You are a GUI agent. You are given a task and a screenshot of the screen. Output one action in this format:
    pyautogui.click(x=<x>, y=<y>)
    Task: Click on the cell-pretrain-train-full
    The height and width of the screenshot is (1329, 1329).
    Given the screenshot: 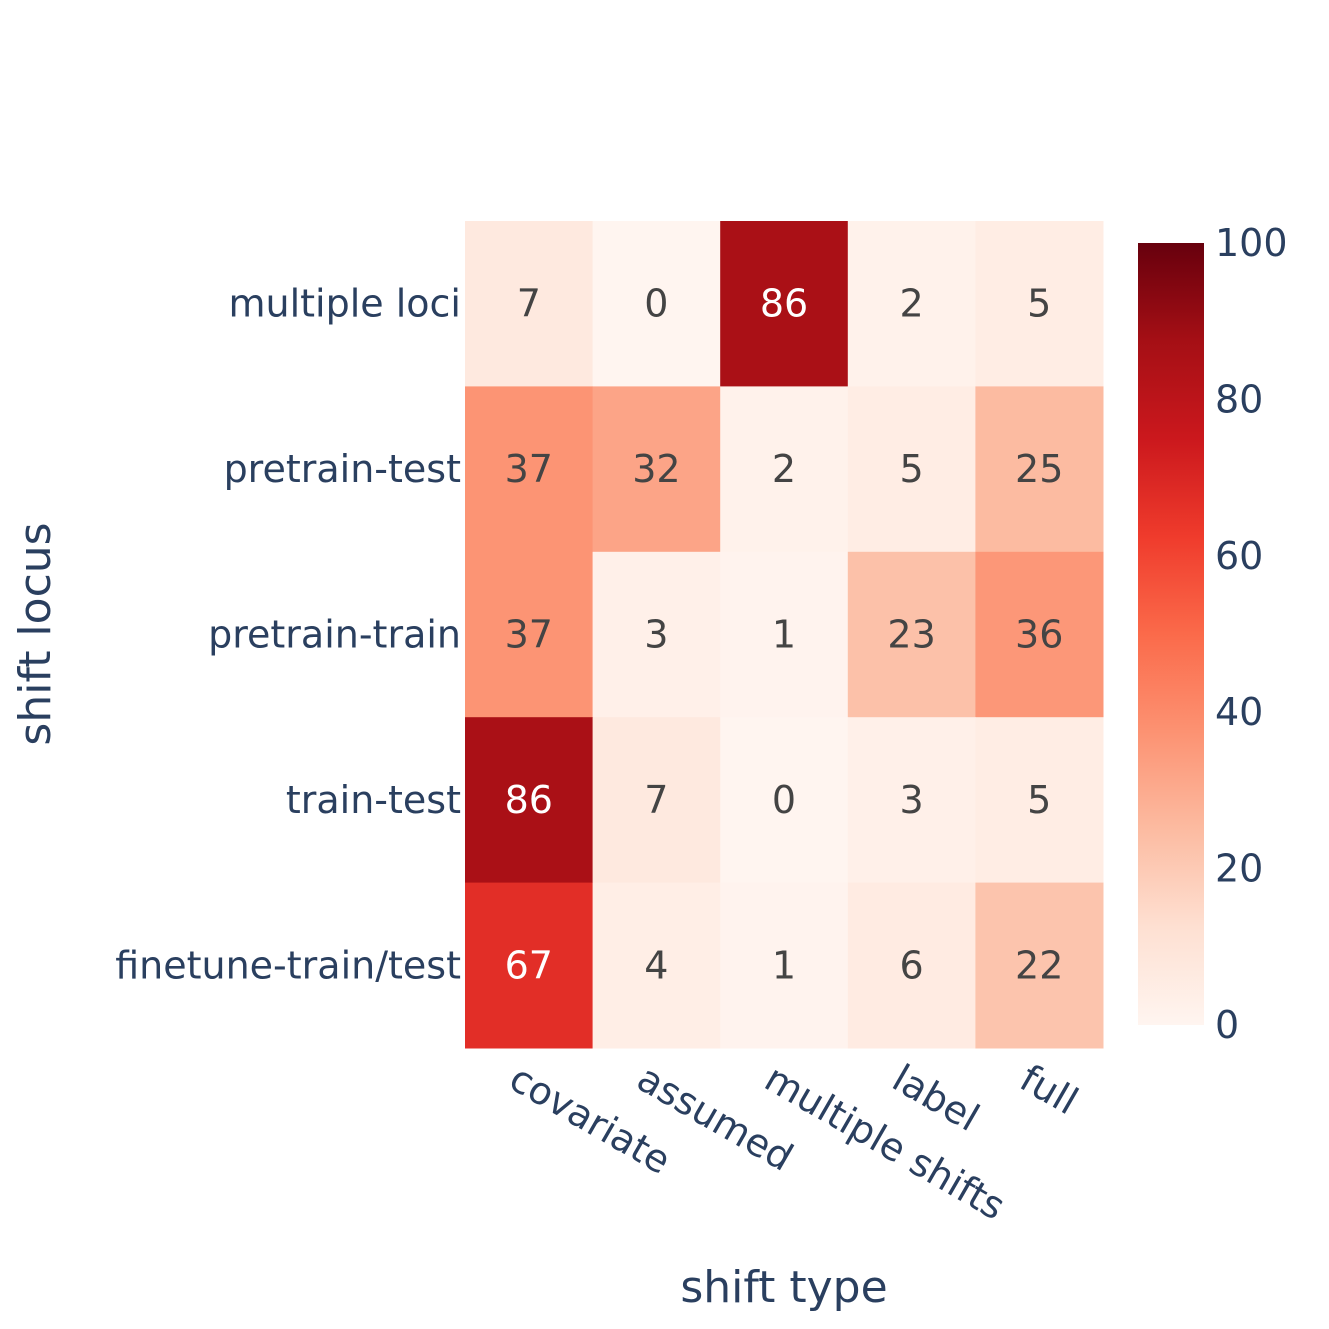 What is the action you would take?
    pyautogui.click(x=1039, y=634)
    